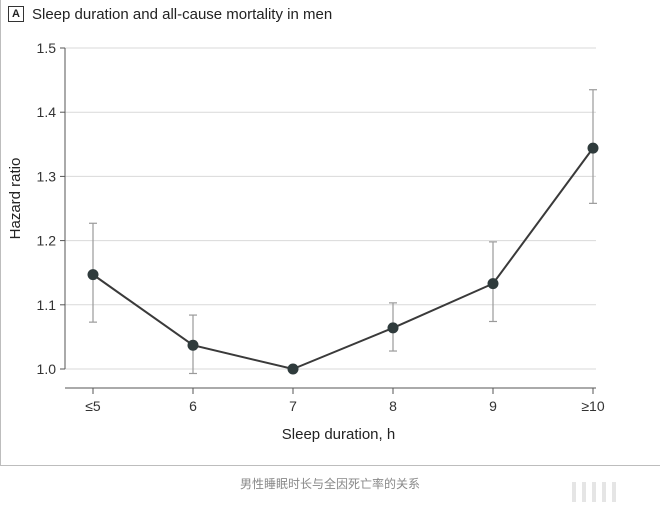  Describe the element at coordinates (193, 406) in the screenshot. I see `x-tick-label: 6` at that location.